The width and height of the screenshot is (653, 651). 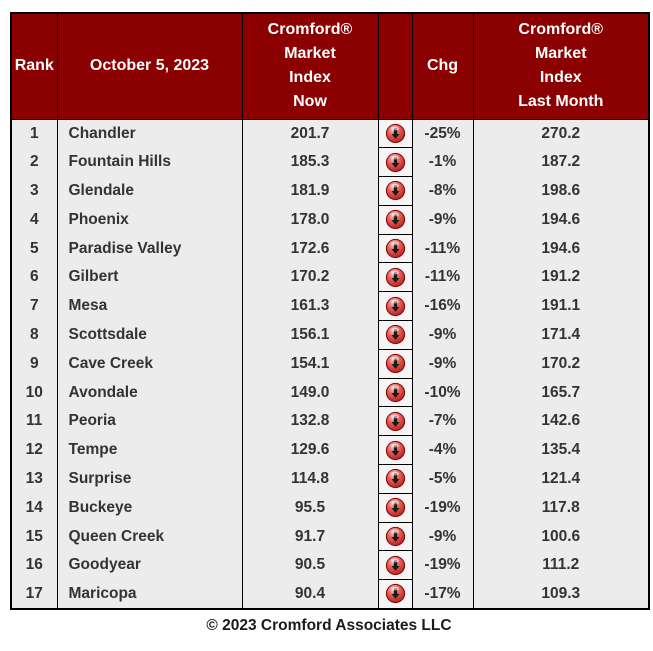 What do you see at coordinates (561, 191) in the screenshot?
I see `index-last-cell: 198.6` at bounding box center [561, 191].